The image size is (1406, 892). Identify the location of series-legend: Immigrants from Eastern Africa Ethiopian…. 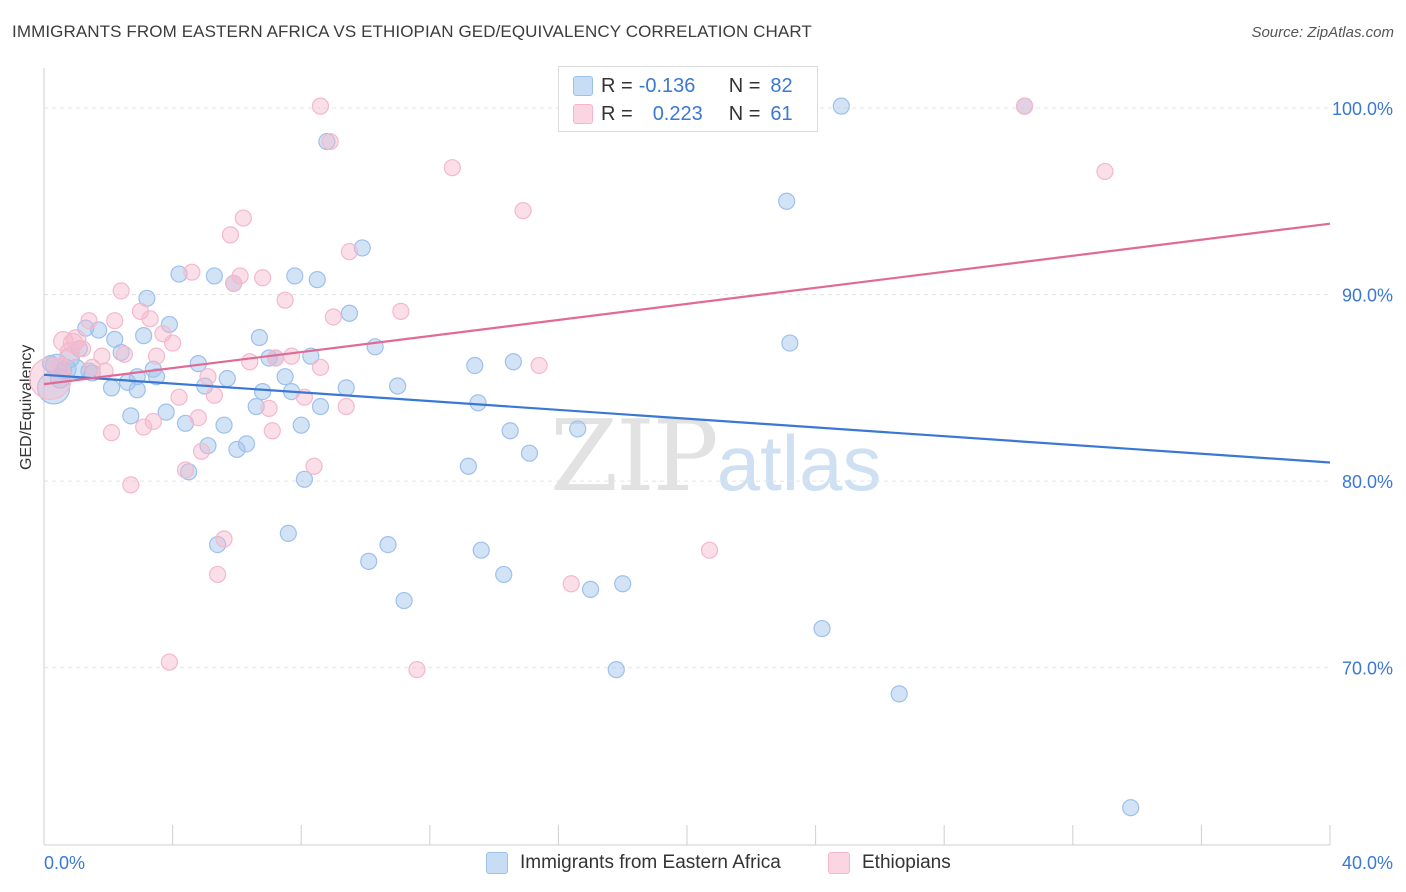
(703, 865).